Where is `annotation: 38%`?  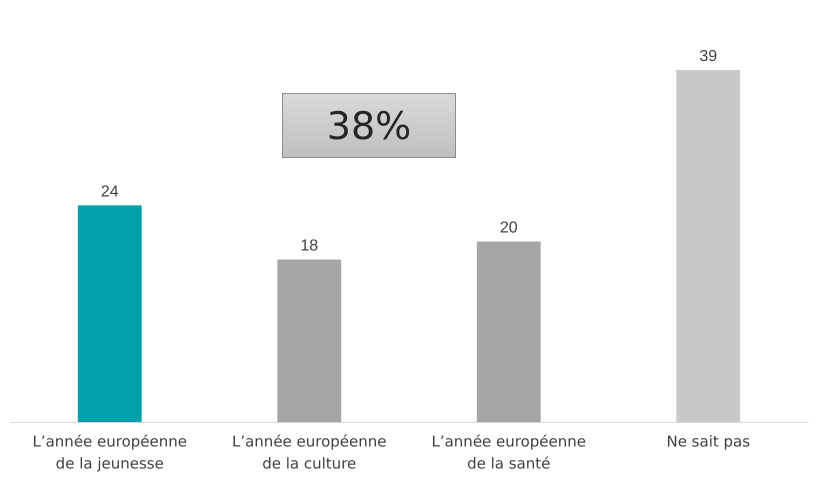 annotation: 38% is located at coordinates (369, 125).